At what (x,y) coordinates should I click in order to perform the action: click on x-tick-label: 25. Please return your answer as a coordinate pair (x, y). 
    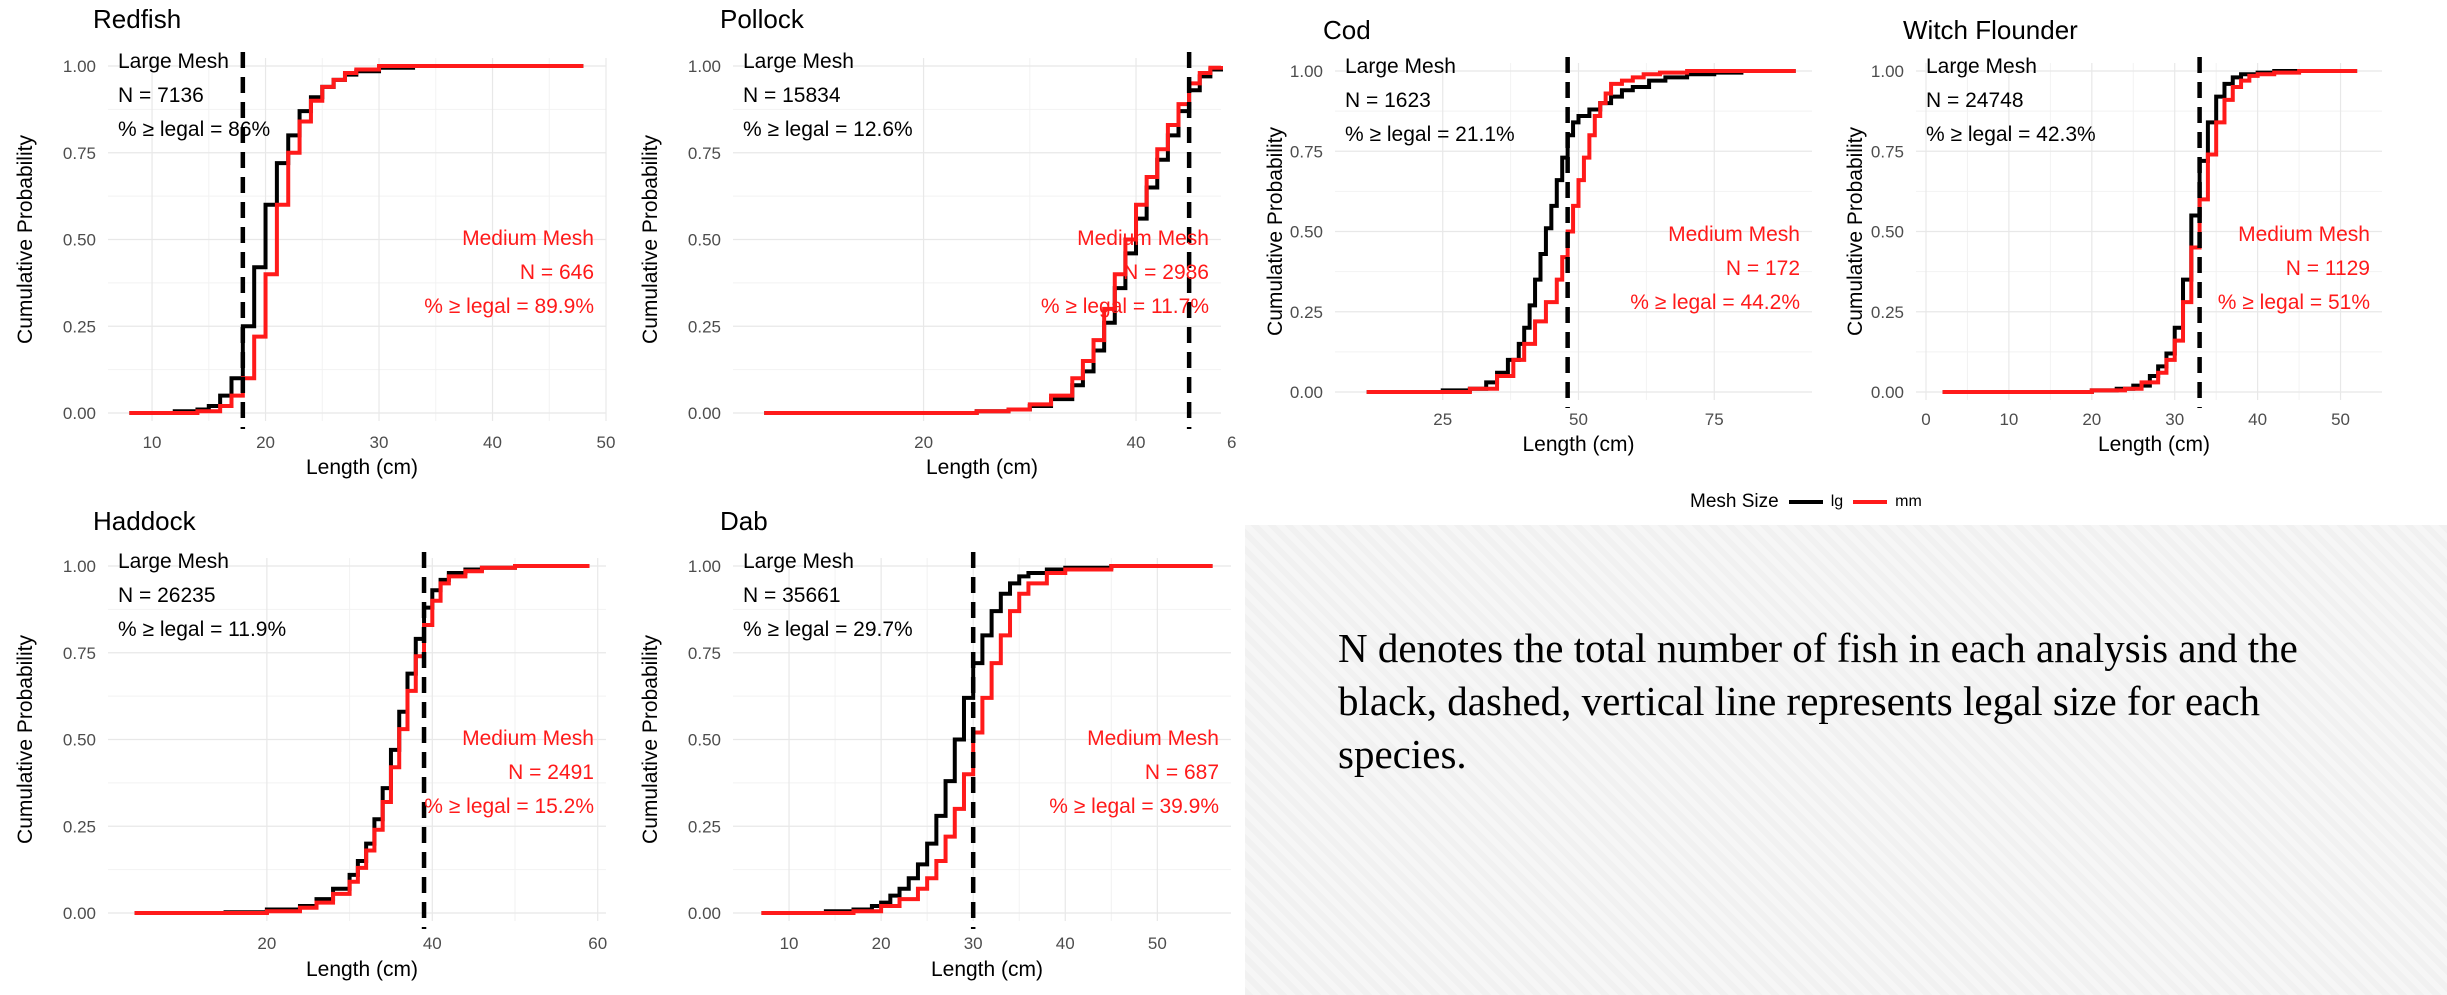
    Looking at the image, I should click on (1442, 419).